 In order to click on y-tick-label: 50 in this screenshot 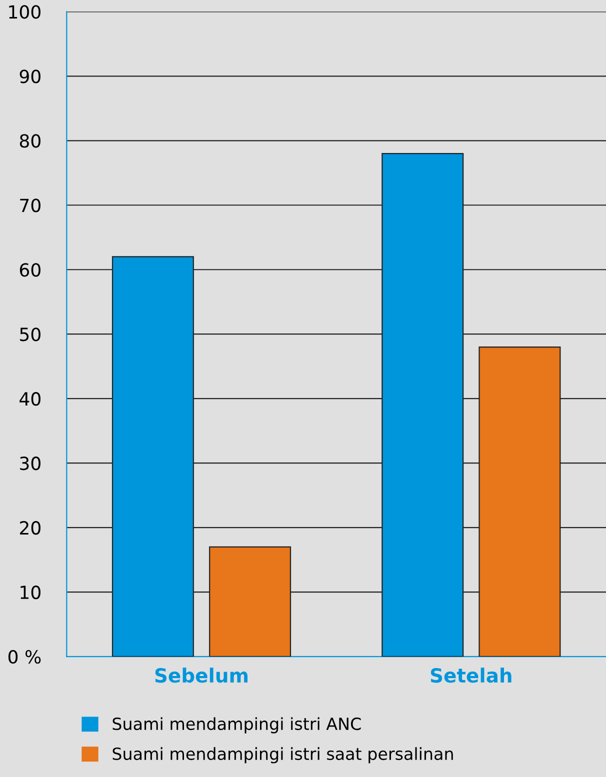, I will do `click(30, 335)`.